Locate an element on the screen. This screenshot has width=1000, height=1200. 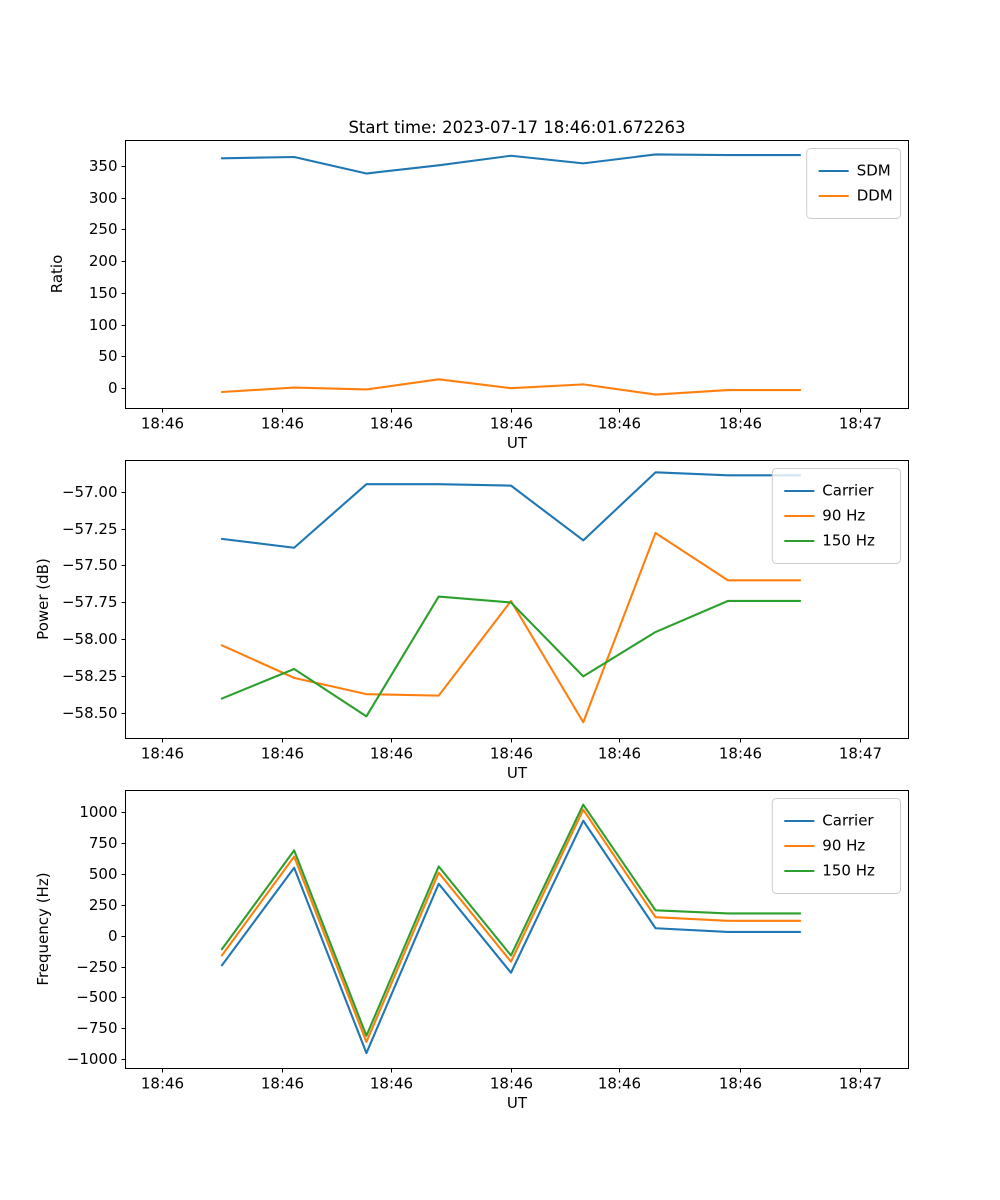
panel-power-xticks: 18:46 18:46 18:46 18:46 18:46 18:46 18:47 is located at coordinates (511, 750).